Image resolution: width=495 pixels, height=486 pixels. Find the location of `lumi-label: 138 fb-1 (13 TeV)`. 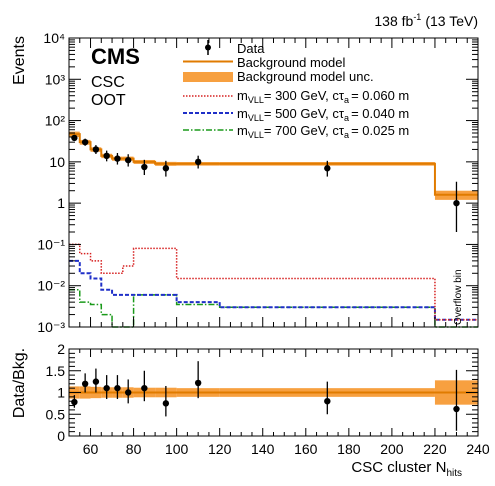

lumi-label: 138 fb-1 (13 TeV) is located at coordinates (426, 20).